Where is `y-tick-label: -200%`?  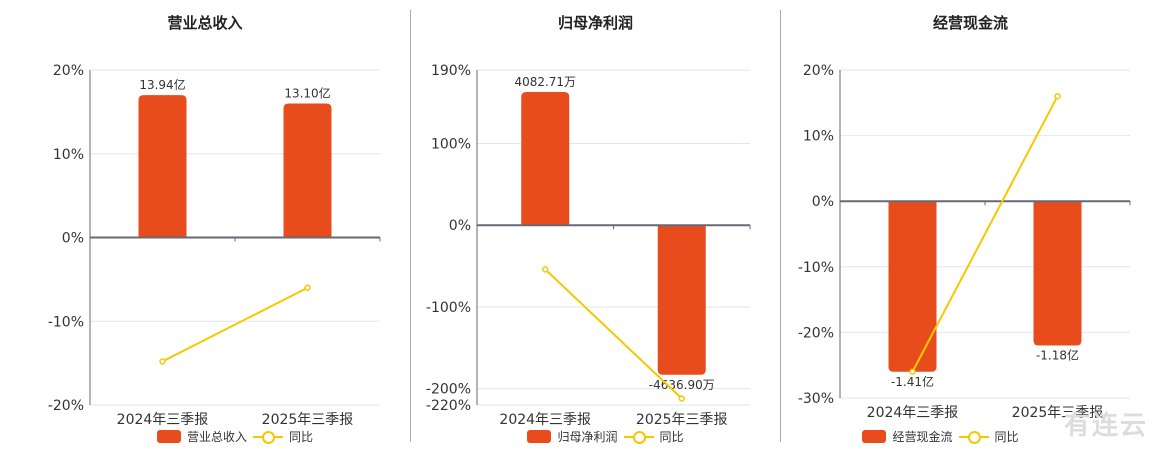 y-tick-label: -200% is located at coordinates (448, 390).